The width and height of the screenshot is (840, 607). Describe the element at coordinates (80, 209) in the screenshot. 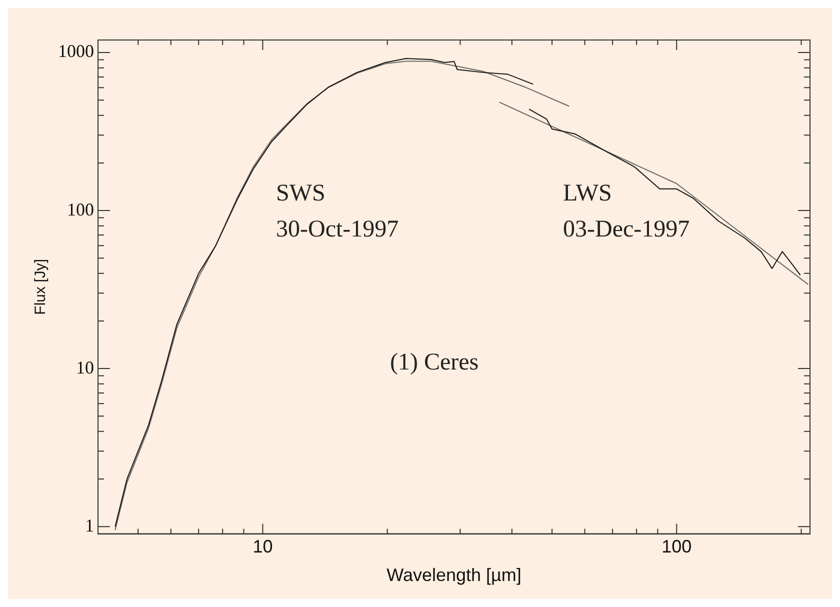

I see `y-tick-label: 100` at that location.